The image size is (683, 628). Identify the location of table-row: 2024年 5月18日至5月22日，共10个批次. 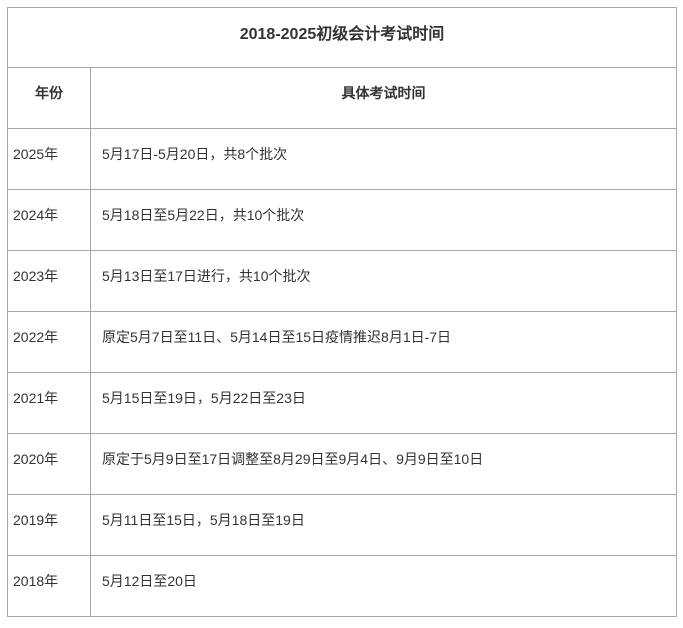
(342, 220).